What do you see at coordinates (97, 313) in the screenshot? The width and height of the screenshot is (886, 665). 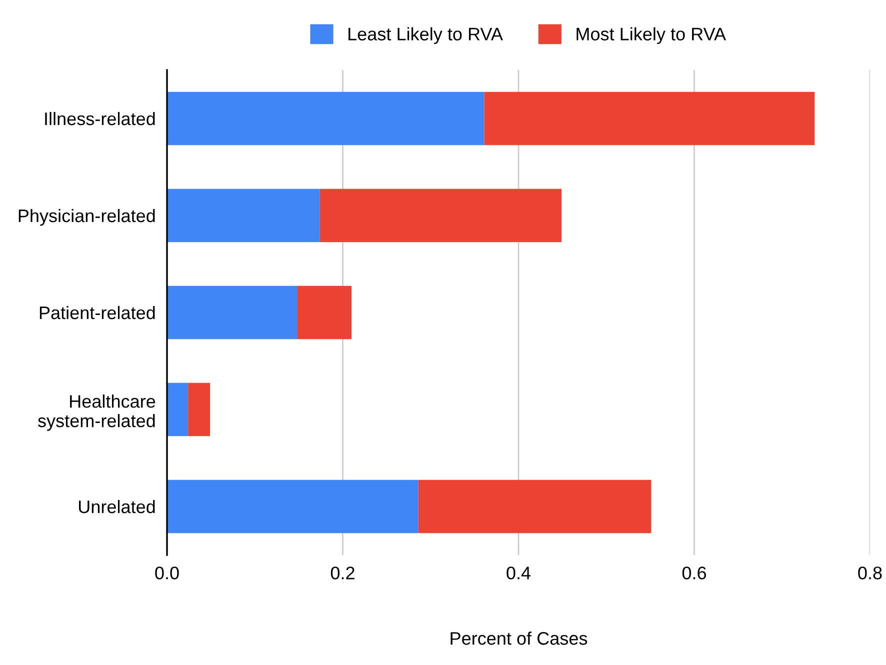 I see `y-tick-label: Patient-related` at bounding box center [97, 313].